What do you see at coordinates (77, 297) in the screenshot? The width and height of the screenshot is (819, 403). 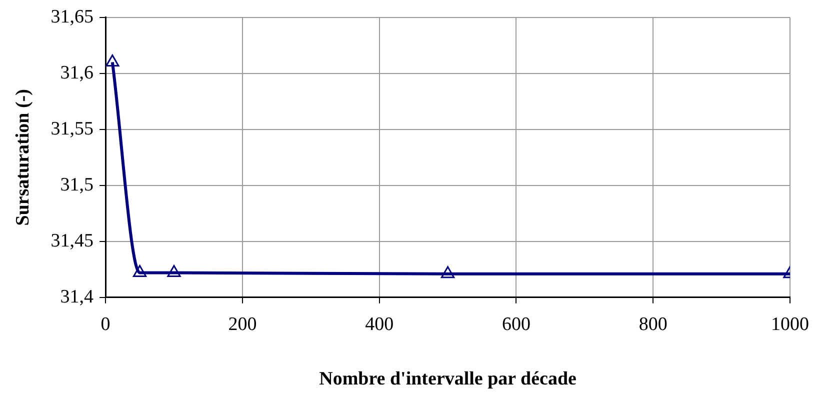 I see `y-tick-label: 31,4` at bounding box center [77, 297].